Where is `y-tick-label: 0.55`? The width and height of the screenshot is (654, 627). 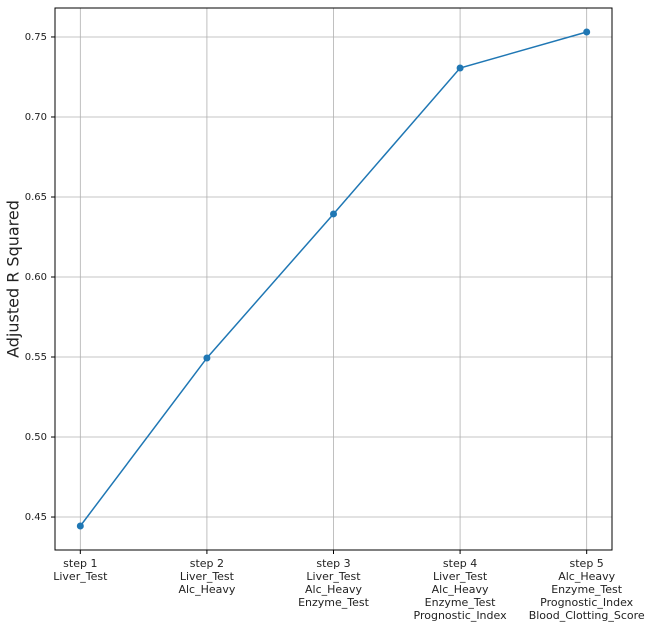 y-tick-label: 0.55 is located at coordinates (36, 357).